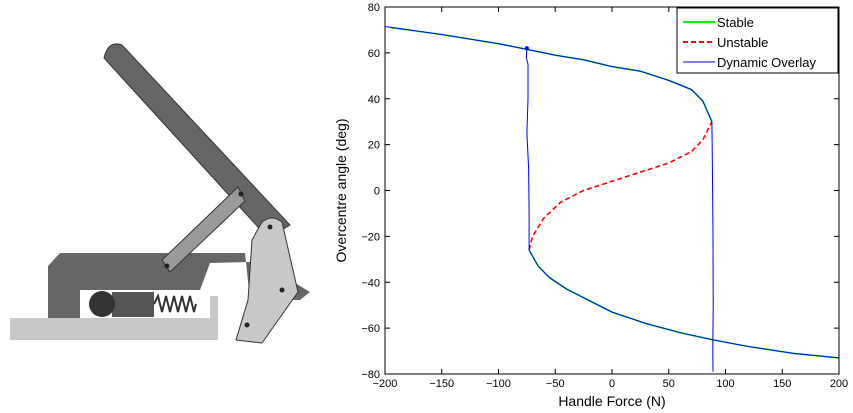 The width and height of the screenshot is (853, 413). I want to click on series-line-unstable, so click(620, 186).